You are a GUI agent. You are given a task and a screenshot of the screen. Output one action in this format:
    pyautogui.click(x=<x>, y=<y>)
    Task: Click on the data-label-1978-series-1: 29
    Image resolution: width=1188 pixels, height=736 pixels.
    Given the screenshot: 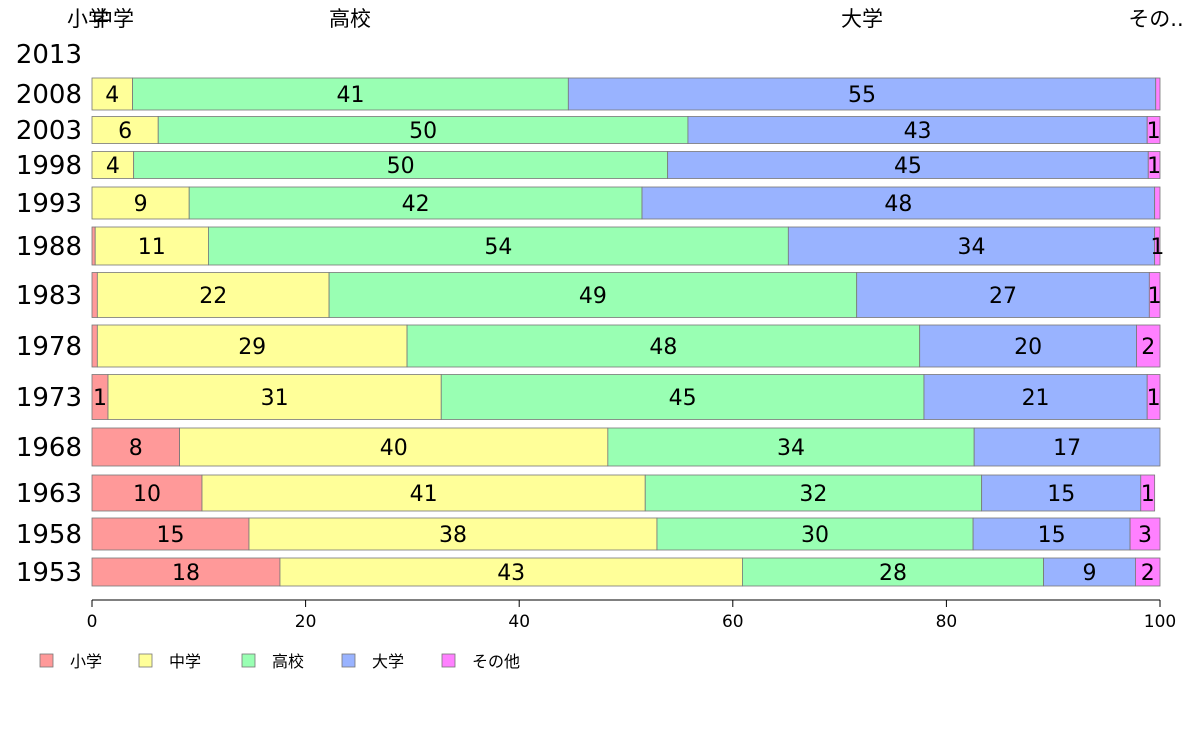 What is the action you would take?
    pyautogui.click(x=252, y=347)
    